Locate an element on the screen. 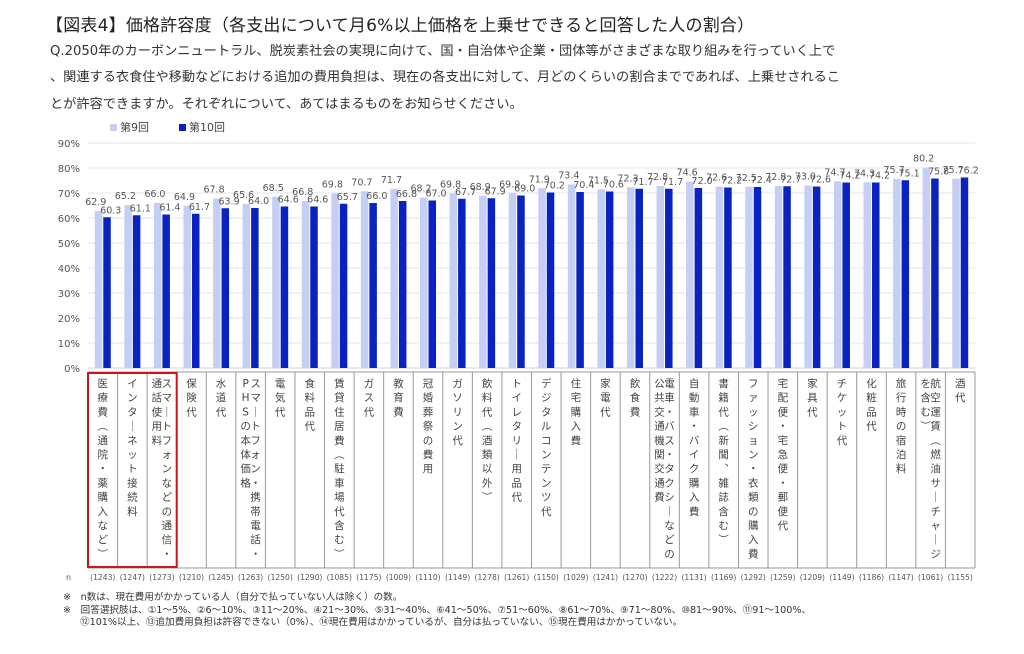 This screenshot has width=1024, height=654. y-tick-label: 0% is located at coordinates (72, 369).